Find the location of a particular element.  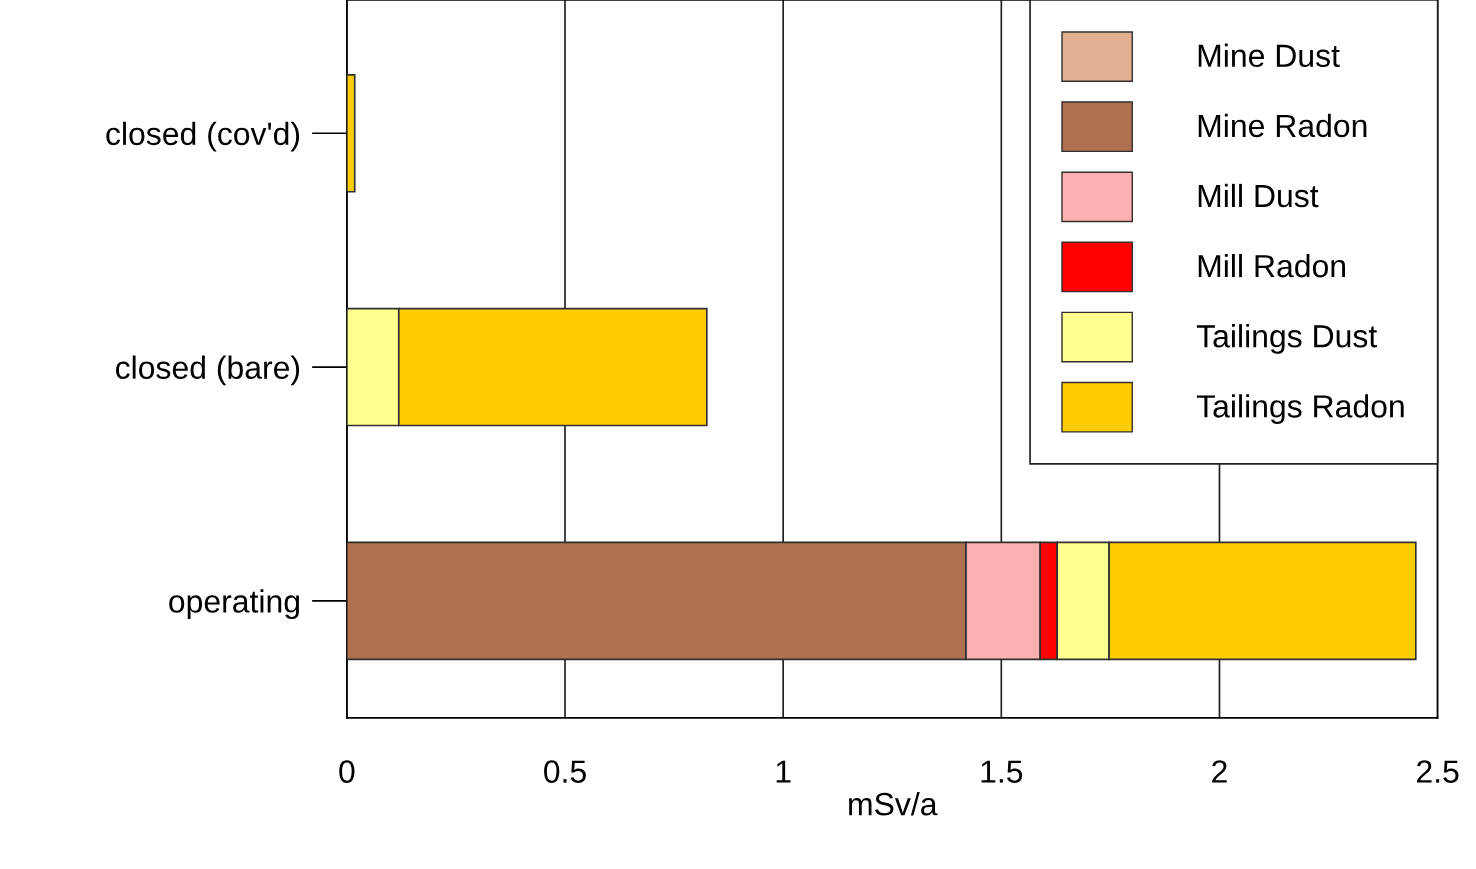

y-tick-label: closed (cov'd) is located at coordinates (203, 136).